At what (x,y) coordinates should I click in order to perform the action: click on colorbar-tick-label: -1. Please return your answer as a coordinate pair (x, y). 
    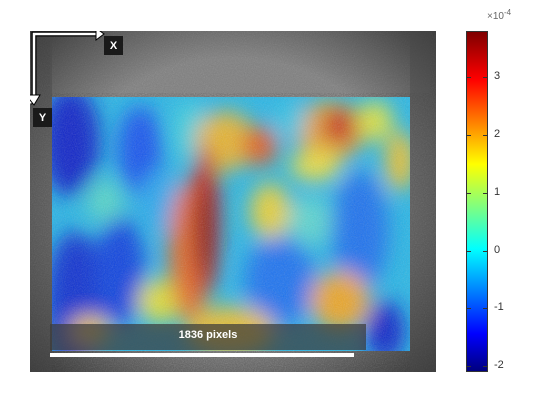
    Looking at the image, I should click on (499, 307).